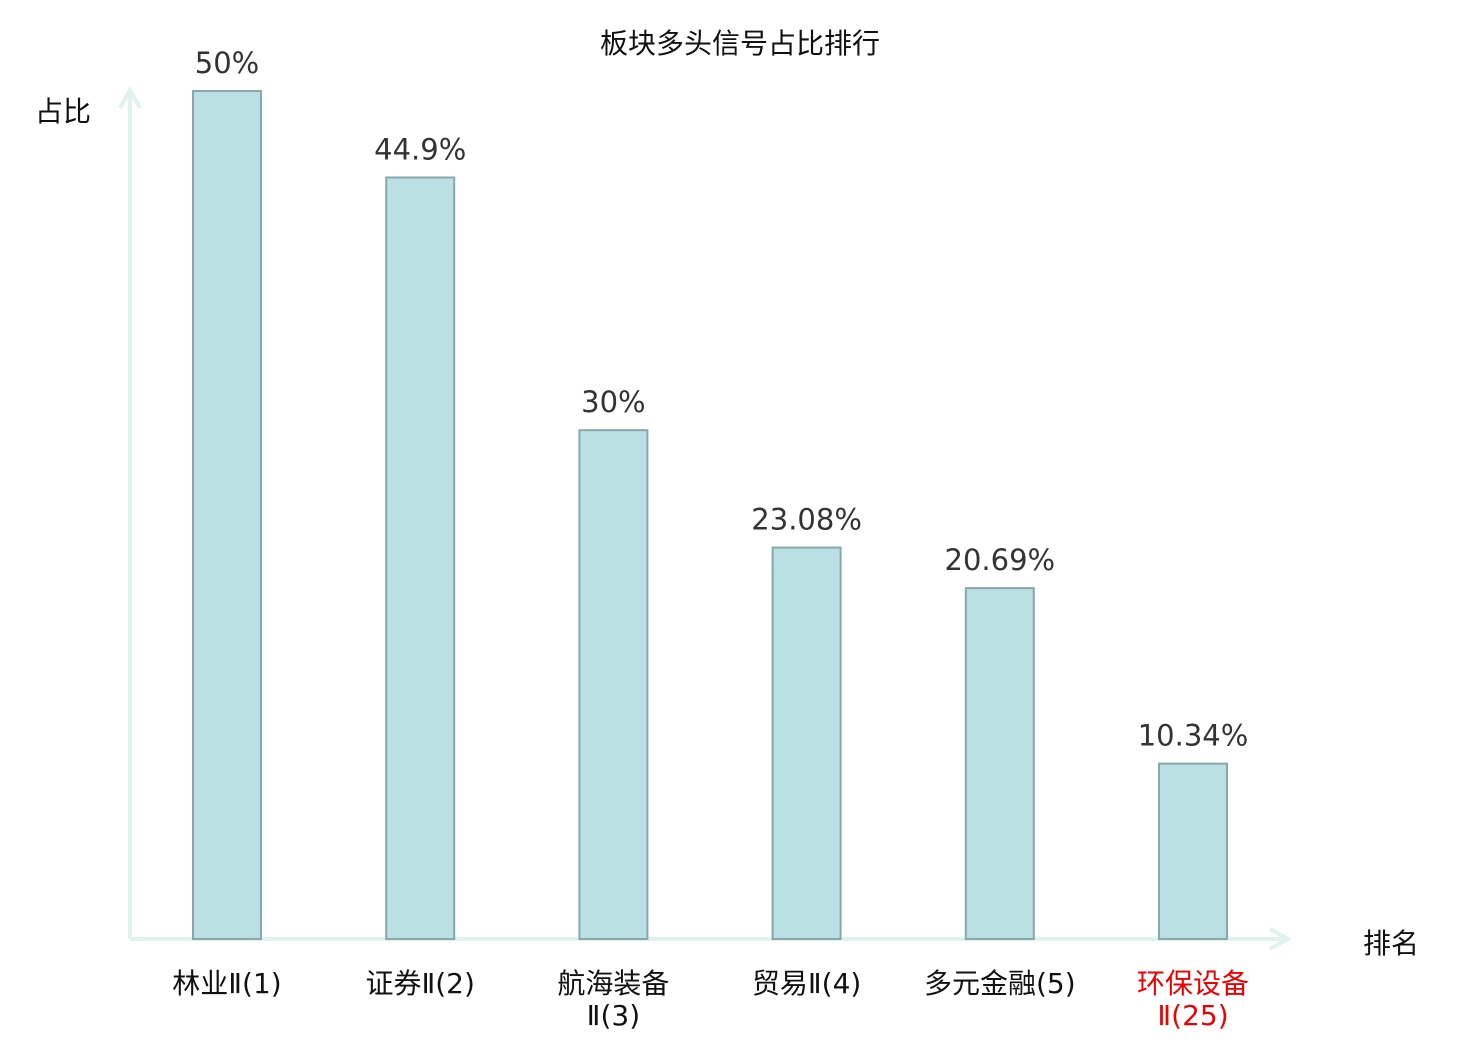 This screenshot has width=1480, height=1040. What do you see at coordinates (806, 520) in the screenshot?
I see `value-label: 23.08%` at bounding box center [806, 520].